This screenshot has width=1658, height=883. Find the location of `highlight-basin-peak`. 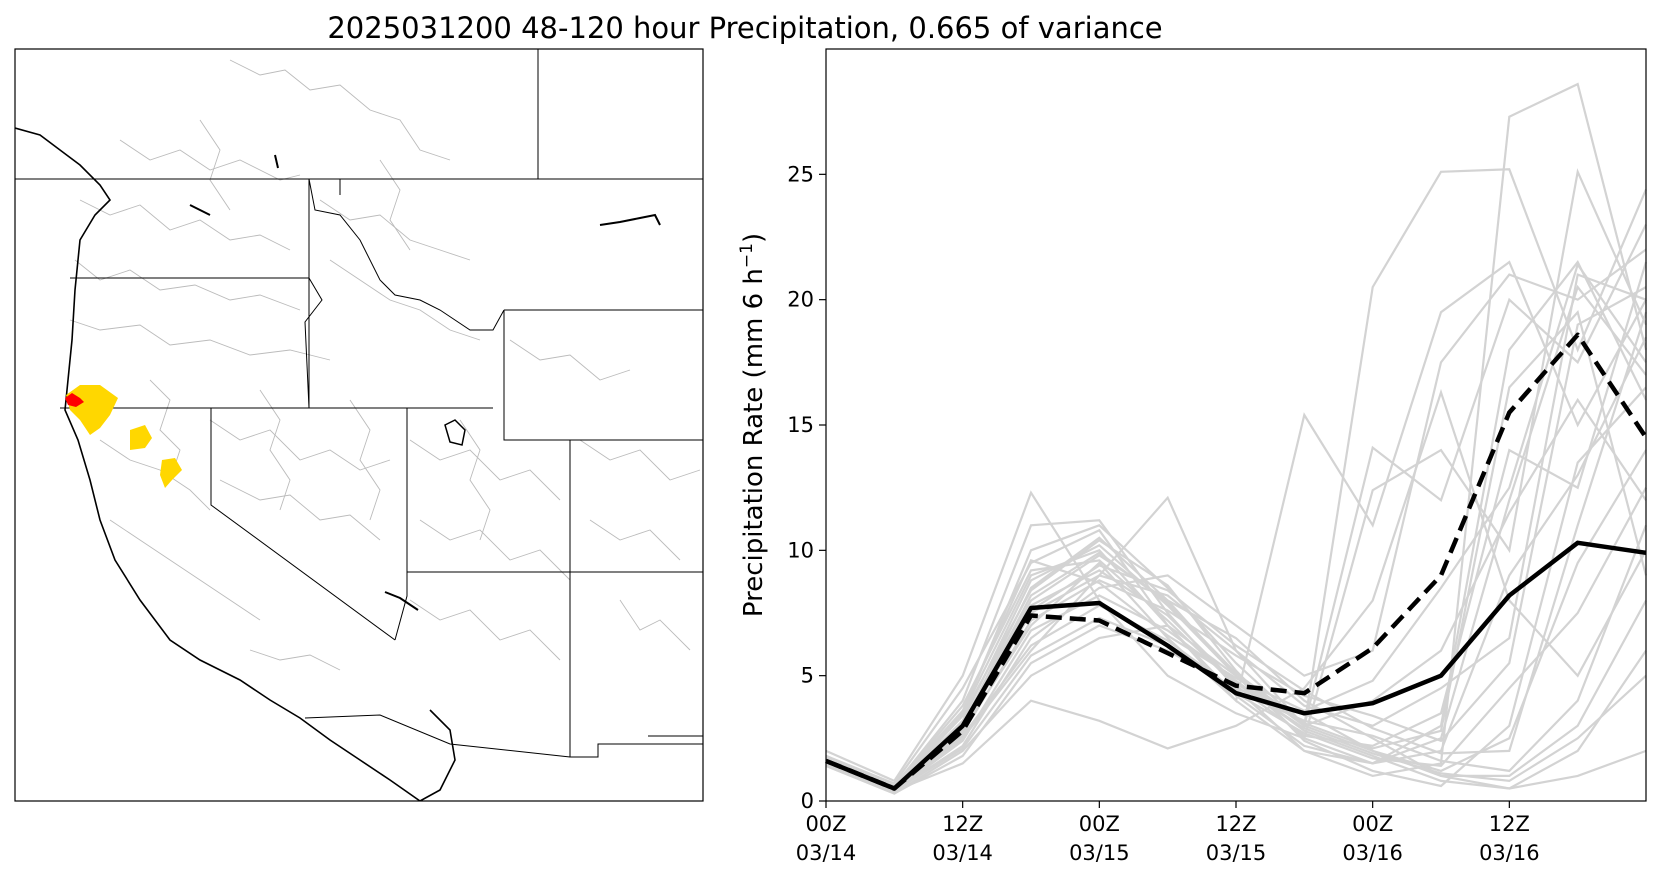

highlight-basin-peak is located at coordinates (74, 400).